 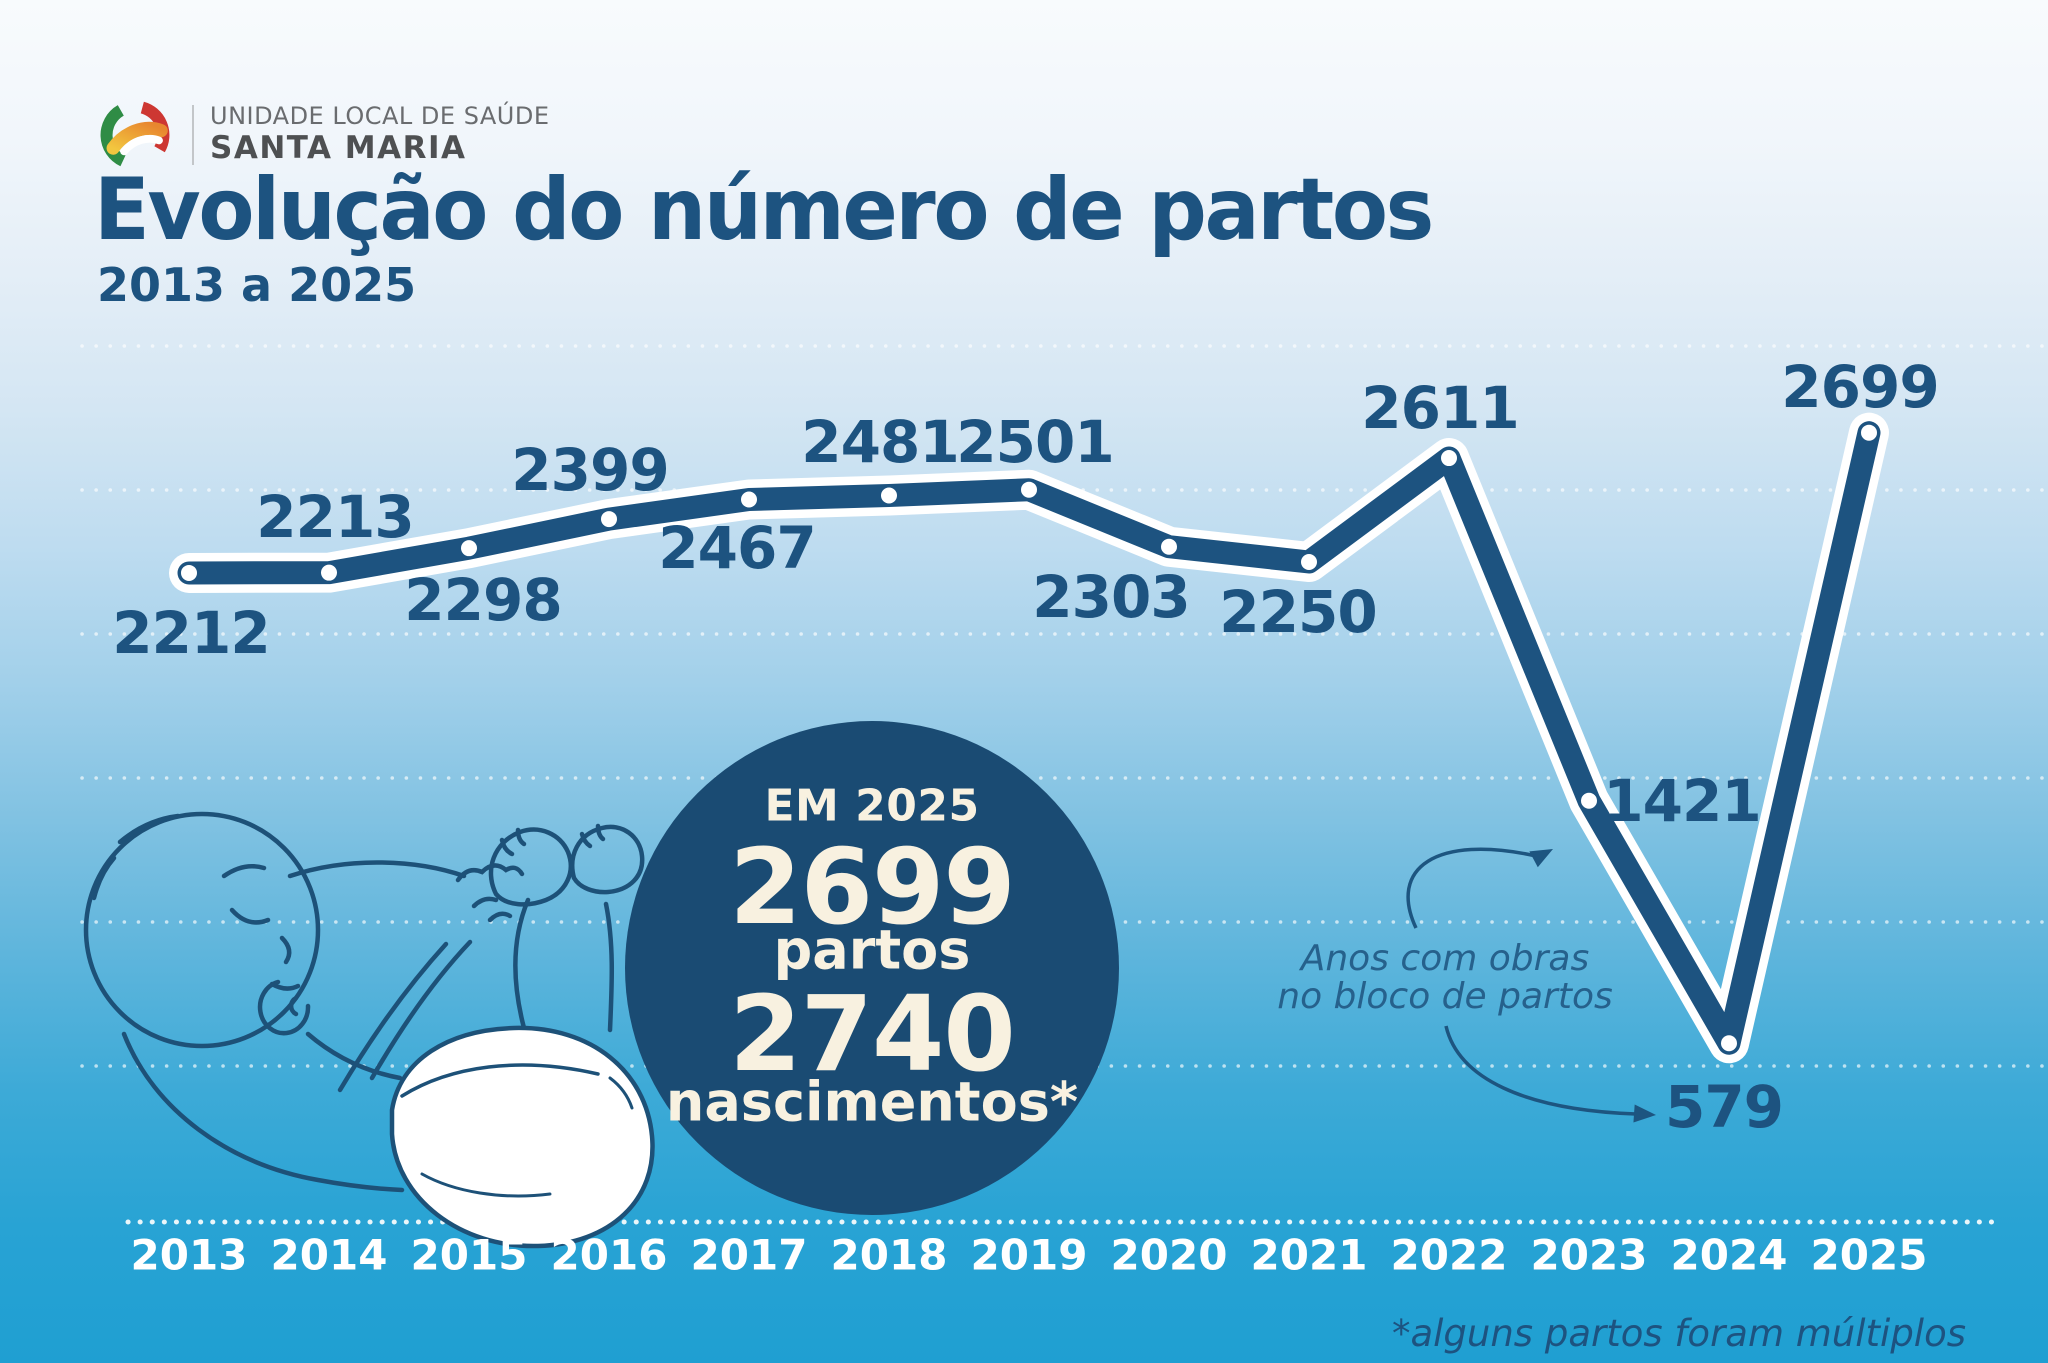 What do you see at coordinates (1869, 1255) in the screenshot?
I see `year-label-2025: 2025` at bounding box center [1869, 1255].